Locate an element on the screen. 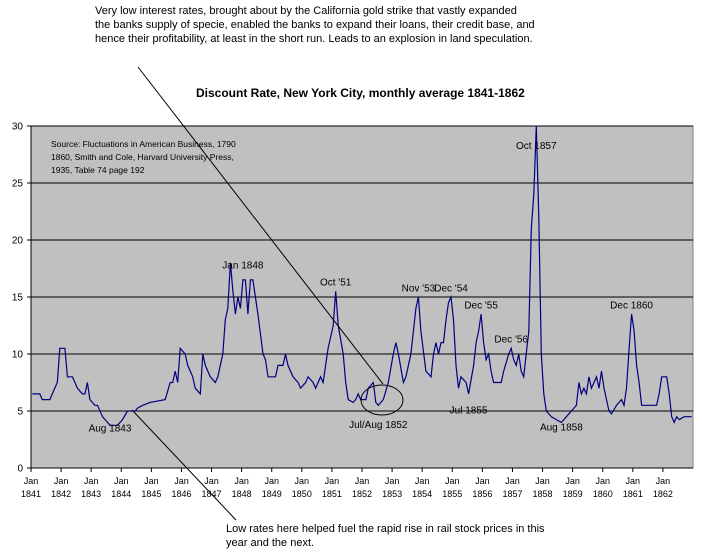  annotation-label: Dec 1860 is located at coordinates (631, 305).